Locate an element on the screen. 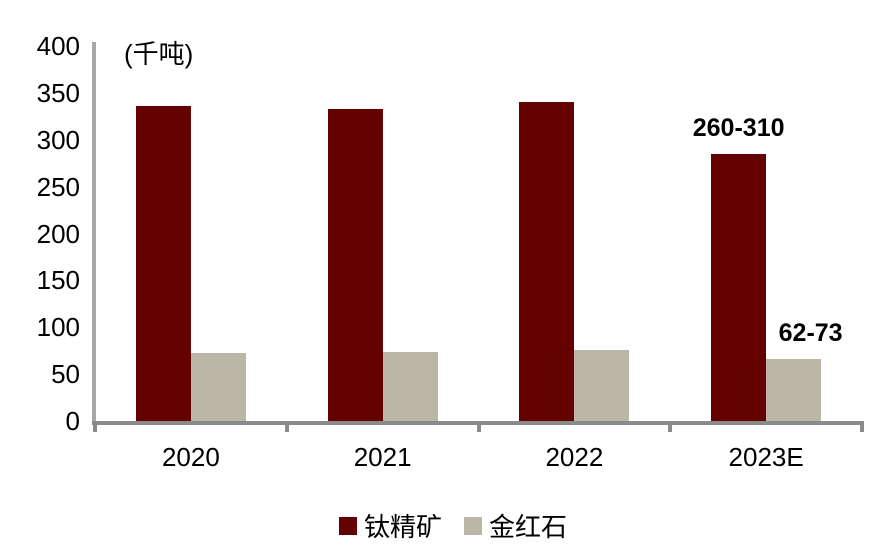 The height and width of the screenshot is (554, 878). legend-label-titanium-concentrate: 钛精矿 is located at coordinates (402, 527).